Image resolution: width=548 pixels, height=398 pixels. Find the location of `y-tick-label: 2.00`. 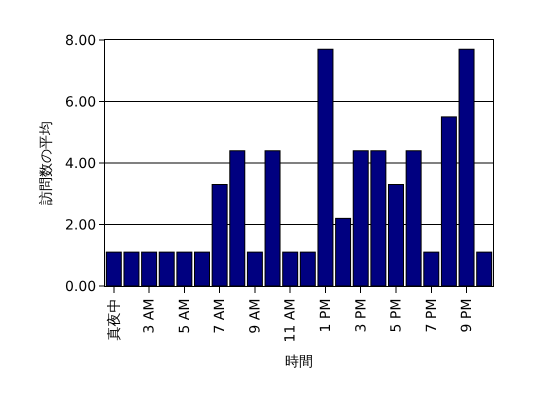

y-tick-label: 2.00 is located at coordinates (80, 225).